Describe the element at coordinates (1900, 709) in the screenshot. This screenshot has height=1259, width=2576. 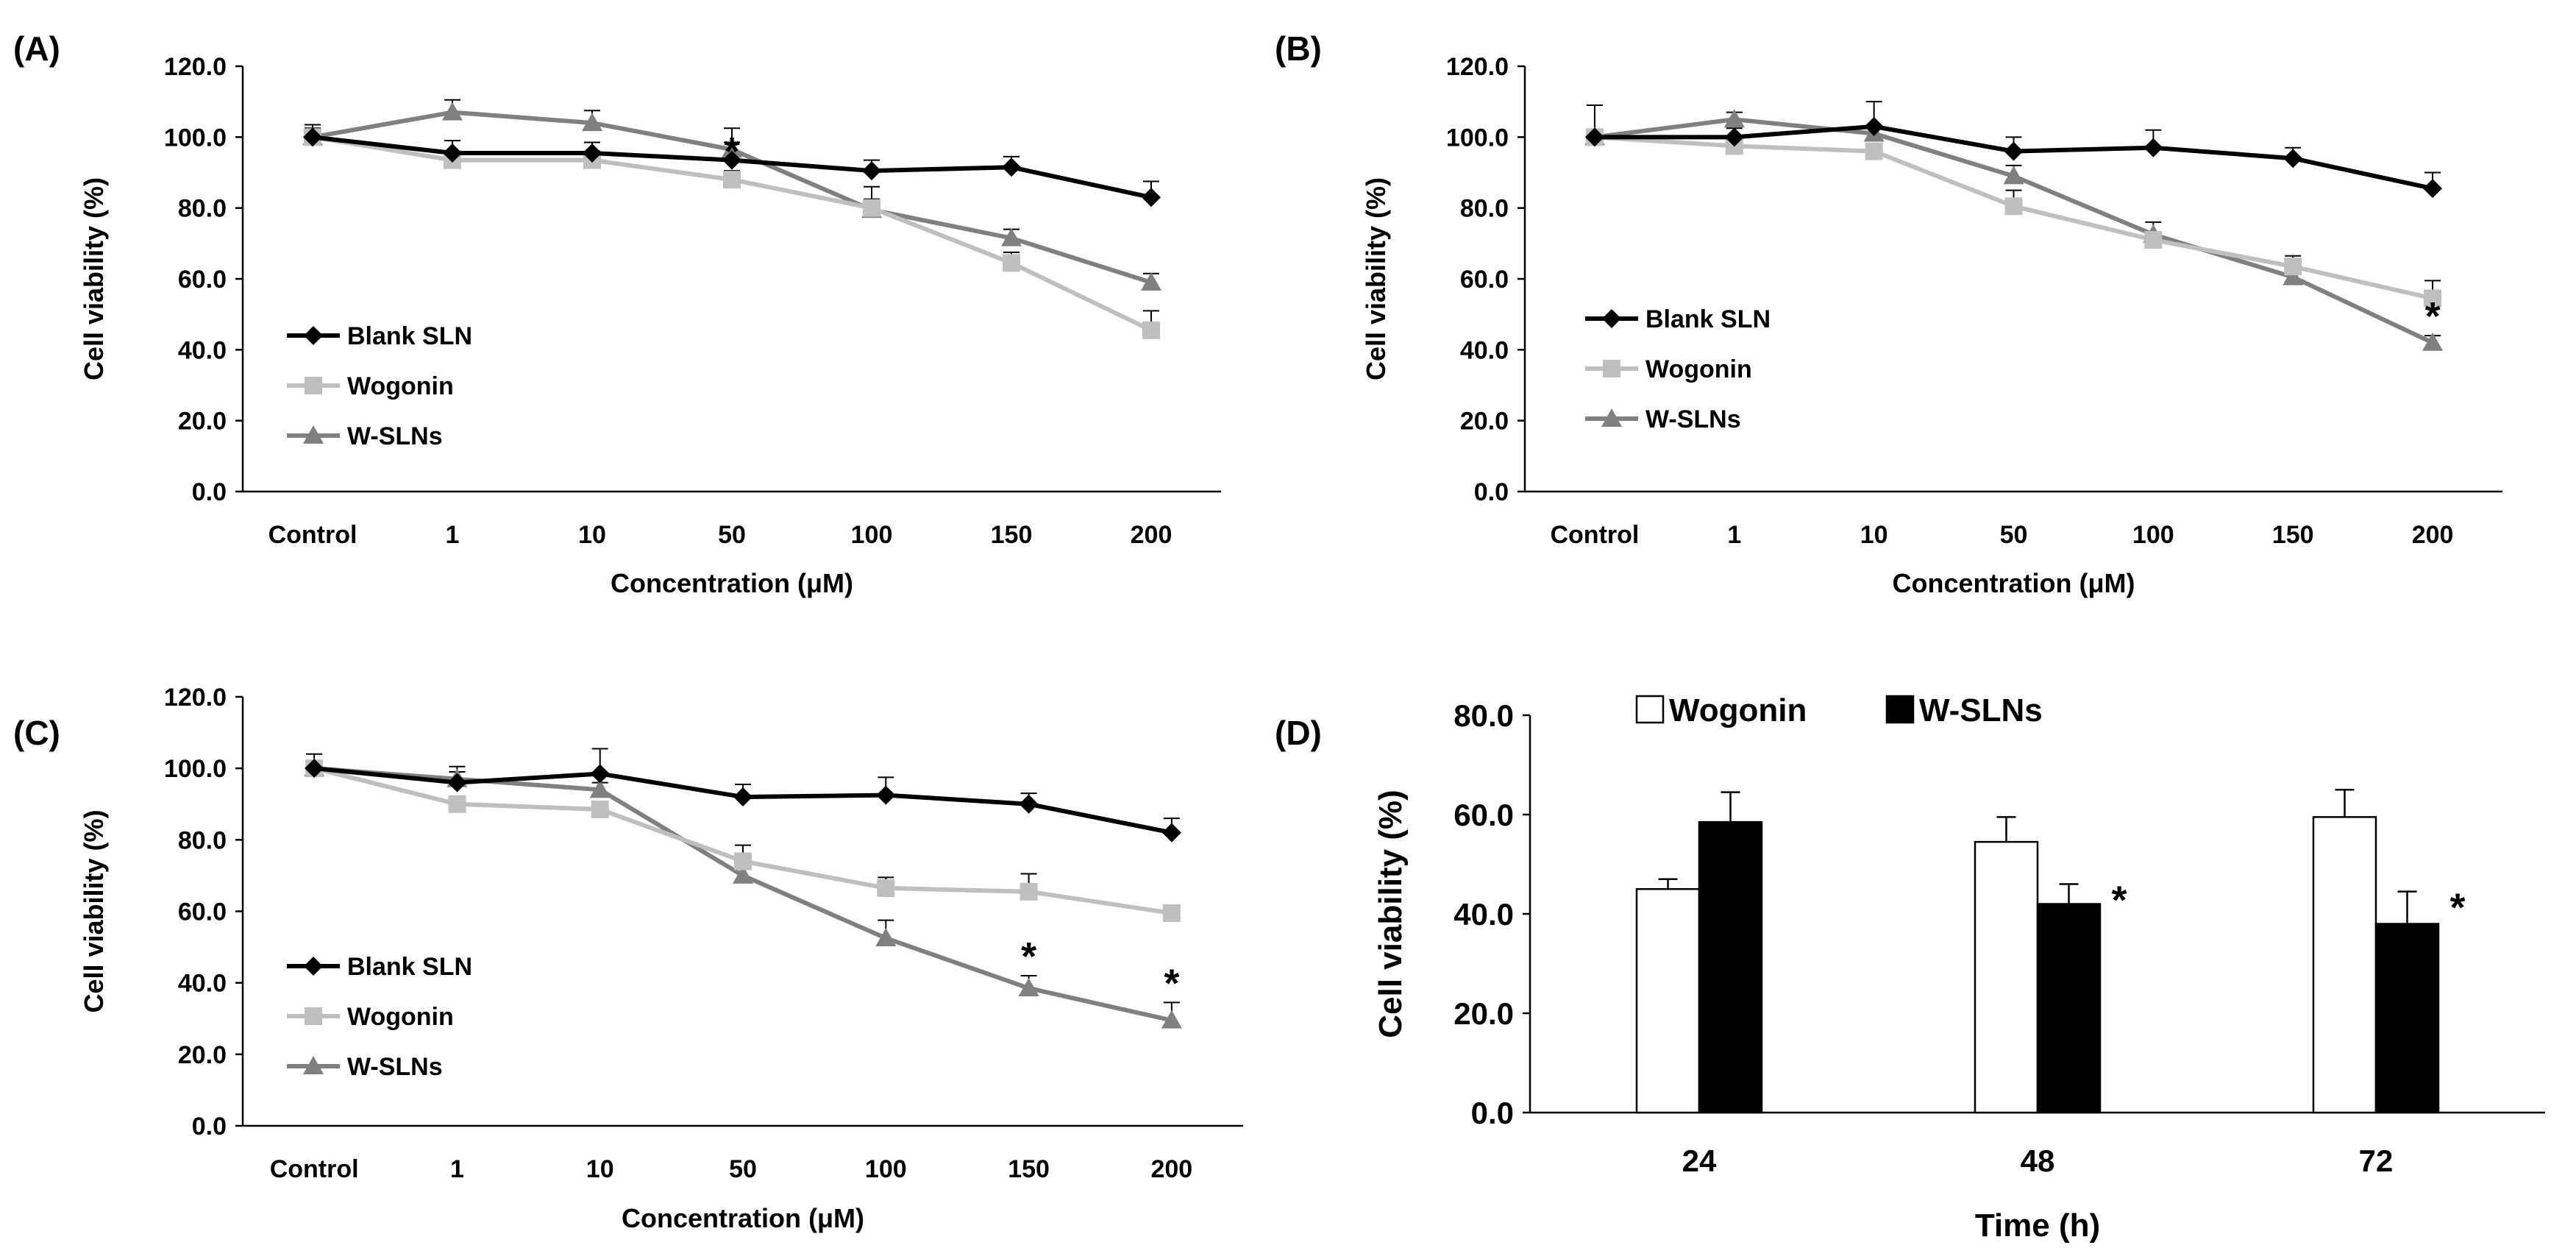
I see `legend-swatch-w-slns` at that location.